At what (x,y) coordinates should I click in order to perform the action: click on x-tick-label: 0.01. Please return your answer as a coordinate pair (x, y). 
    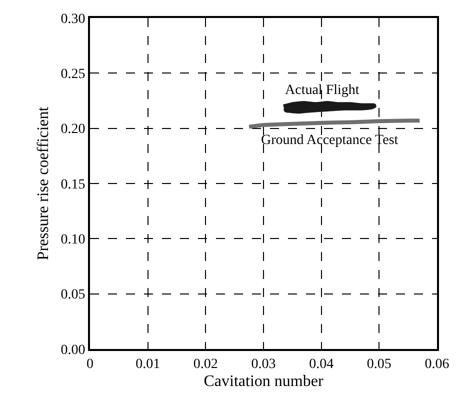
    Looking at the image, I should click on (148, 364).